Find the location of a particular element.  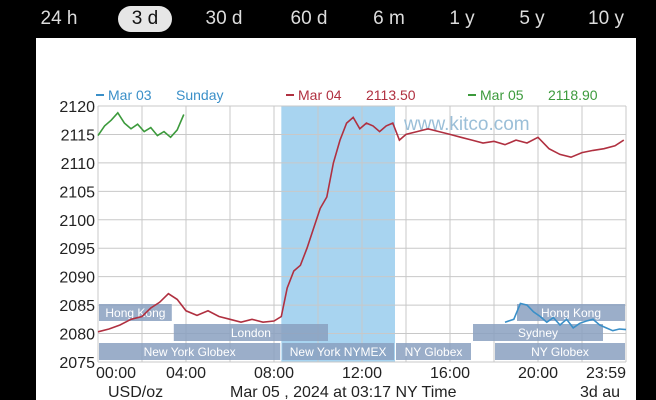

y-tick-label: 2120 is located at coordinates (77, 107).